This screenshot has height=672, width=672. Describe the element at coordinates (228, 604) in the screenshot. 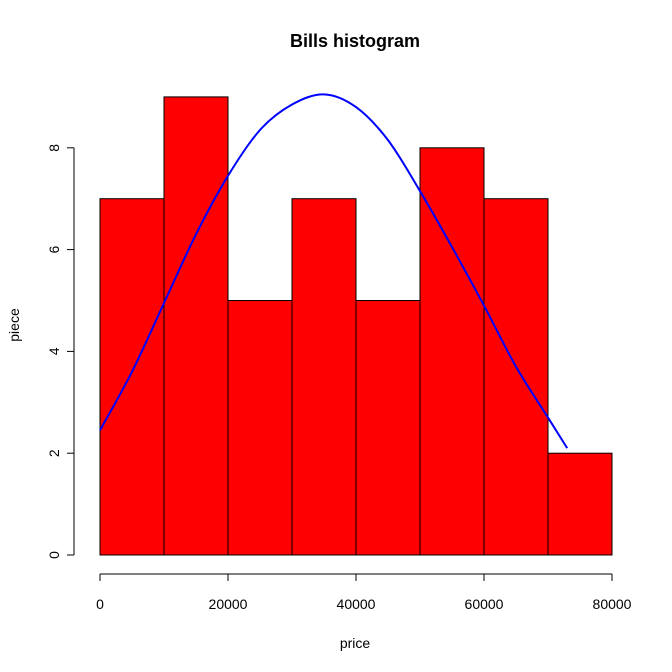

I see `x-tick-label: 20000` at that location.